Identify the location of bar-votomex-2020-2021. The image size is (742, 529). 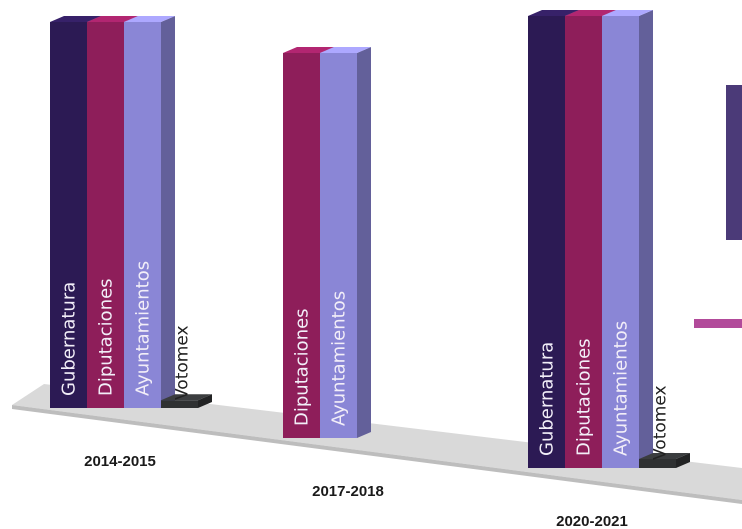
(657, 463).